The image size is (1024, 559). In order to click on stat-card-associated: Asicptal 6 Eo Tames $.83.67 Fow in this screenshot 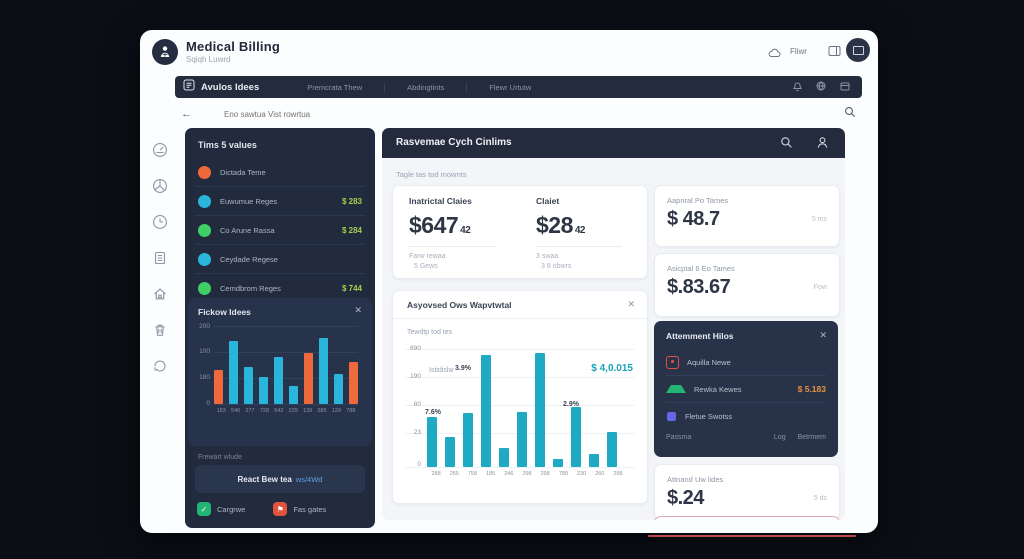, I will do `click(747, 285)`.